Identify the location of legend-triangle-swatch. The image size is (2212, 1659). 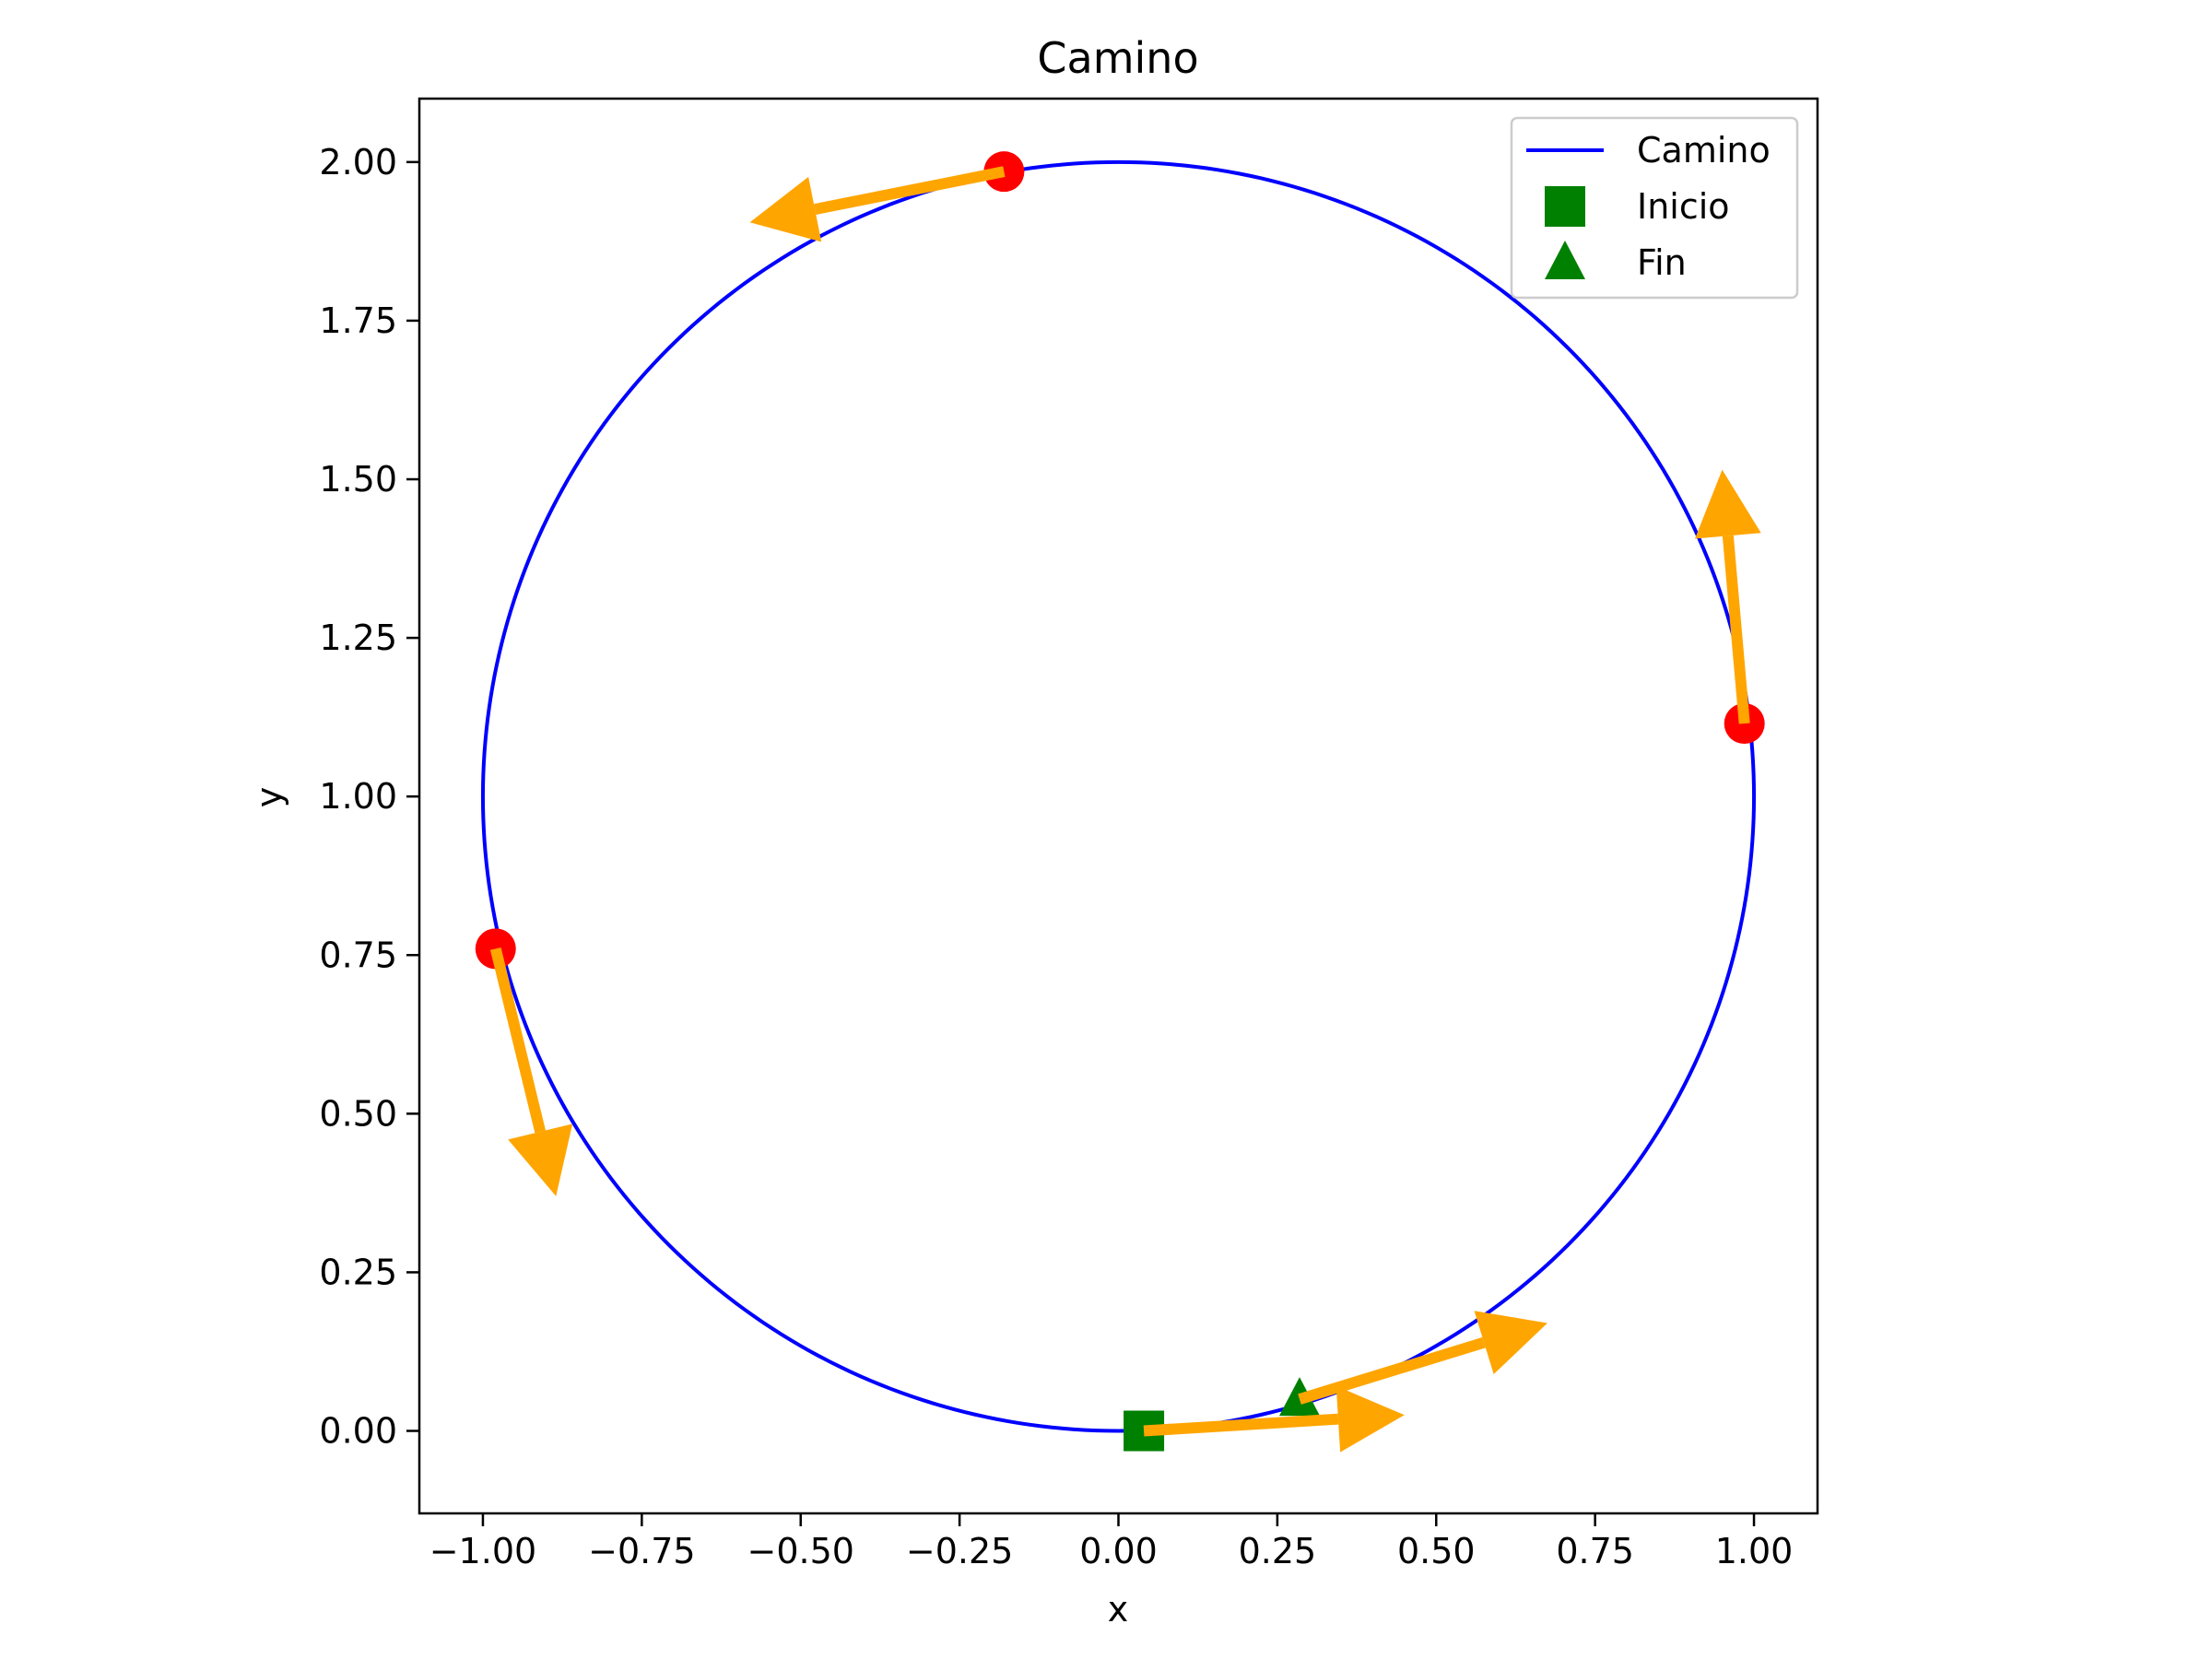
(1565, 260).